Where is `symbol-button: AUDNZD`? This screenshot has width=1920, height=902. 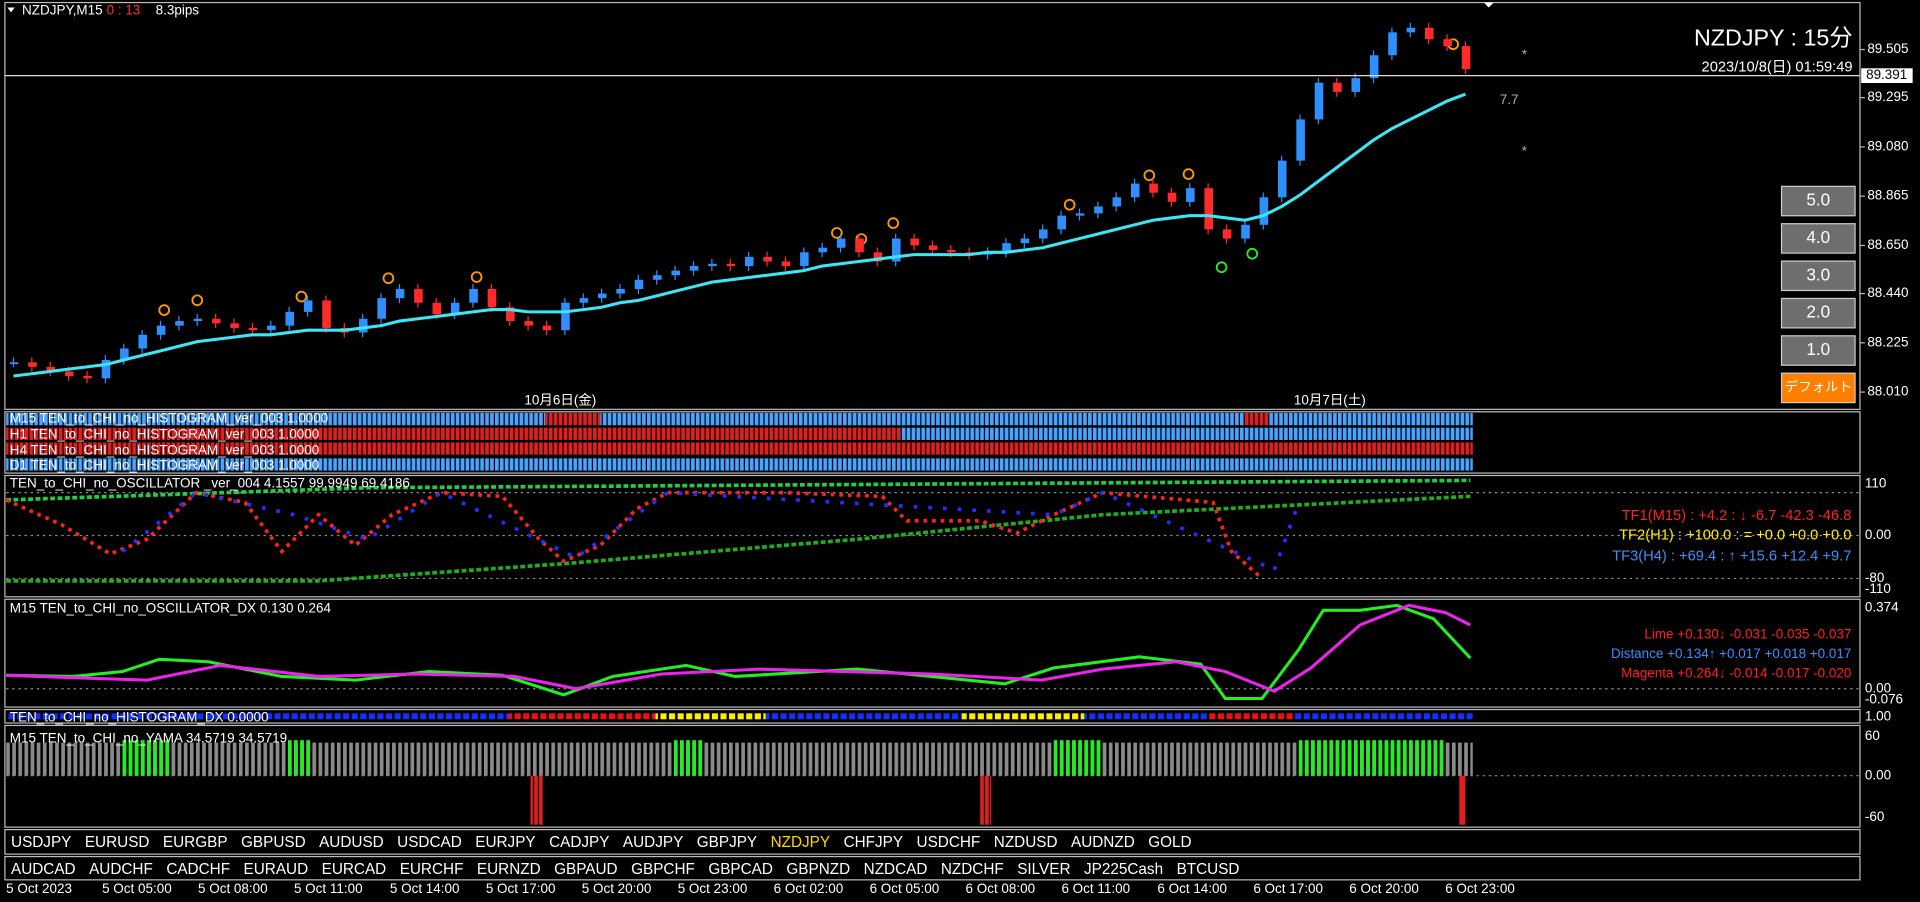 symbol-button: AUDNZD is located at coordinates (1103, 842).